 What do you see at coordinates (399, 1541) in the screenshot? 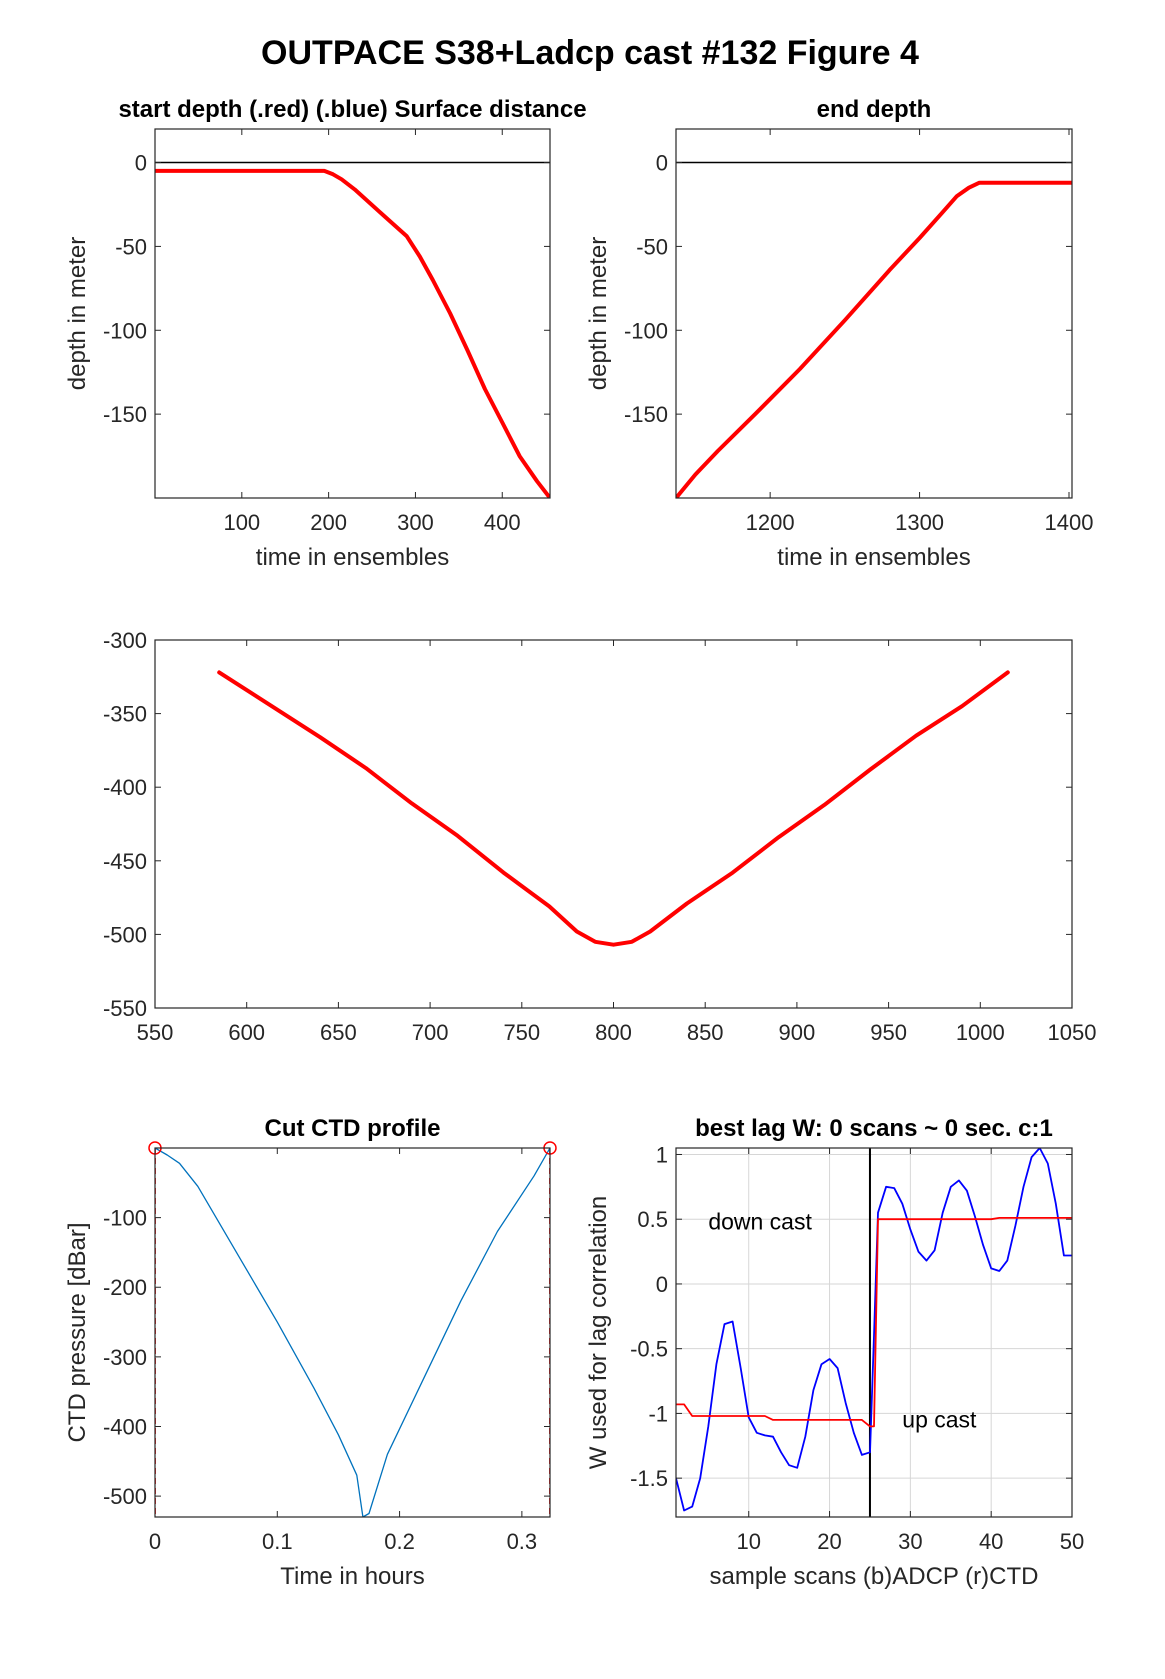
I see `x-tick-label: 0.2` at bounding box center [399, 1541].